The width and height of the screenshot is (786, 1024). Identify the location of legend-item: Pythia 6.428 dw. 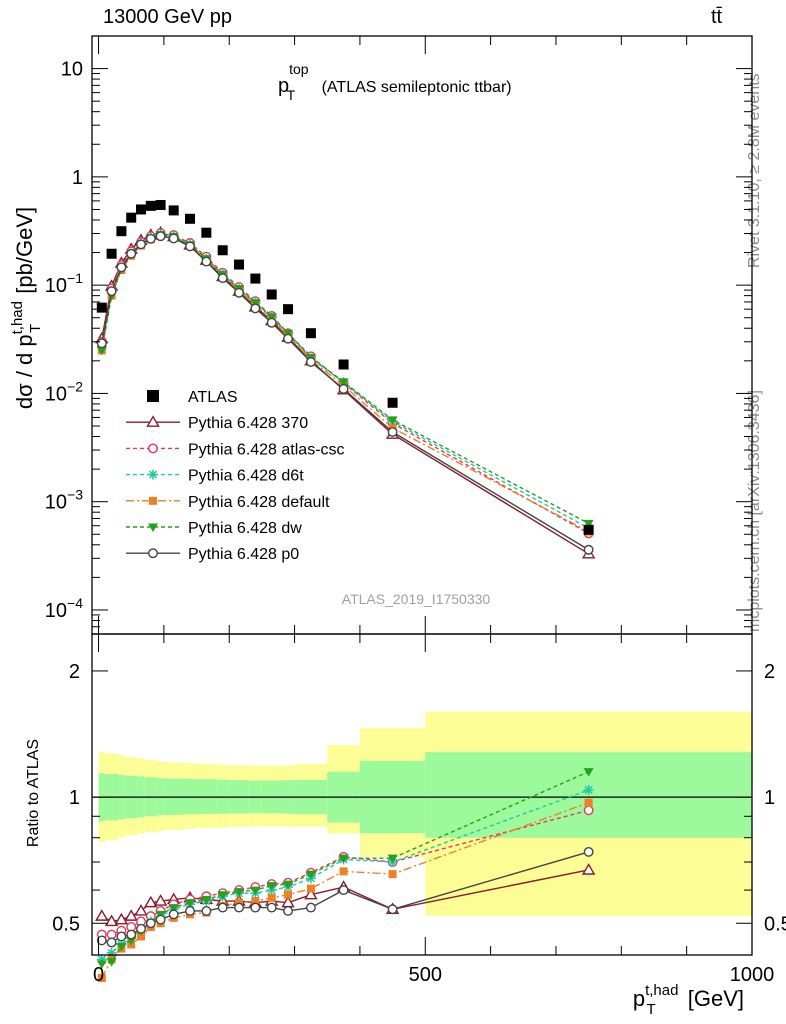
(214, 528).